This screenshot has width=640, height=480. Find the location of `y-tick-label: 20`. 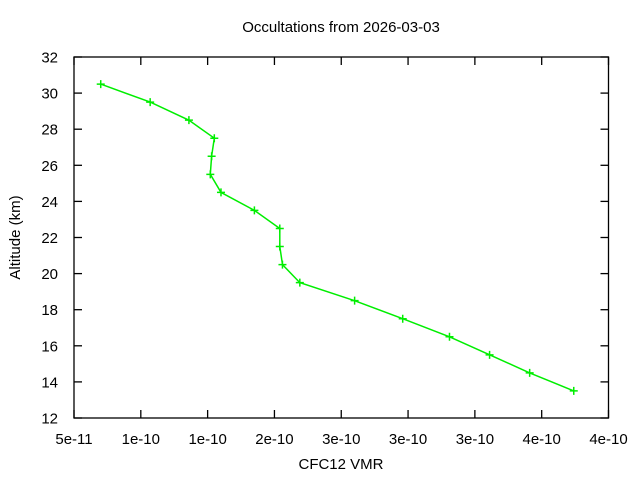

y-tick-label: 20 is located at coordinates (49, 274).